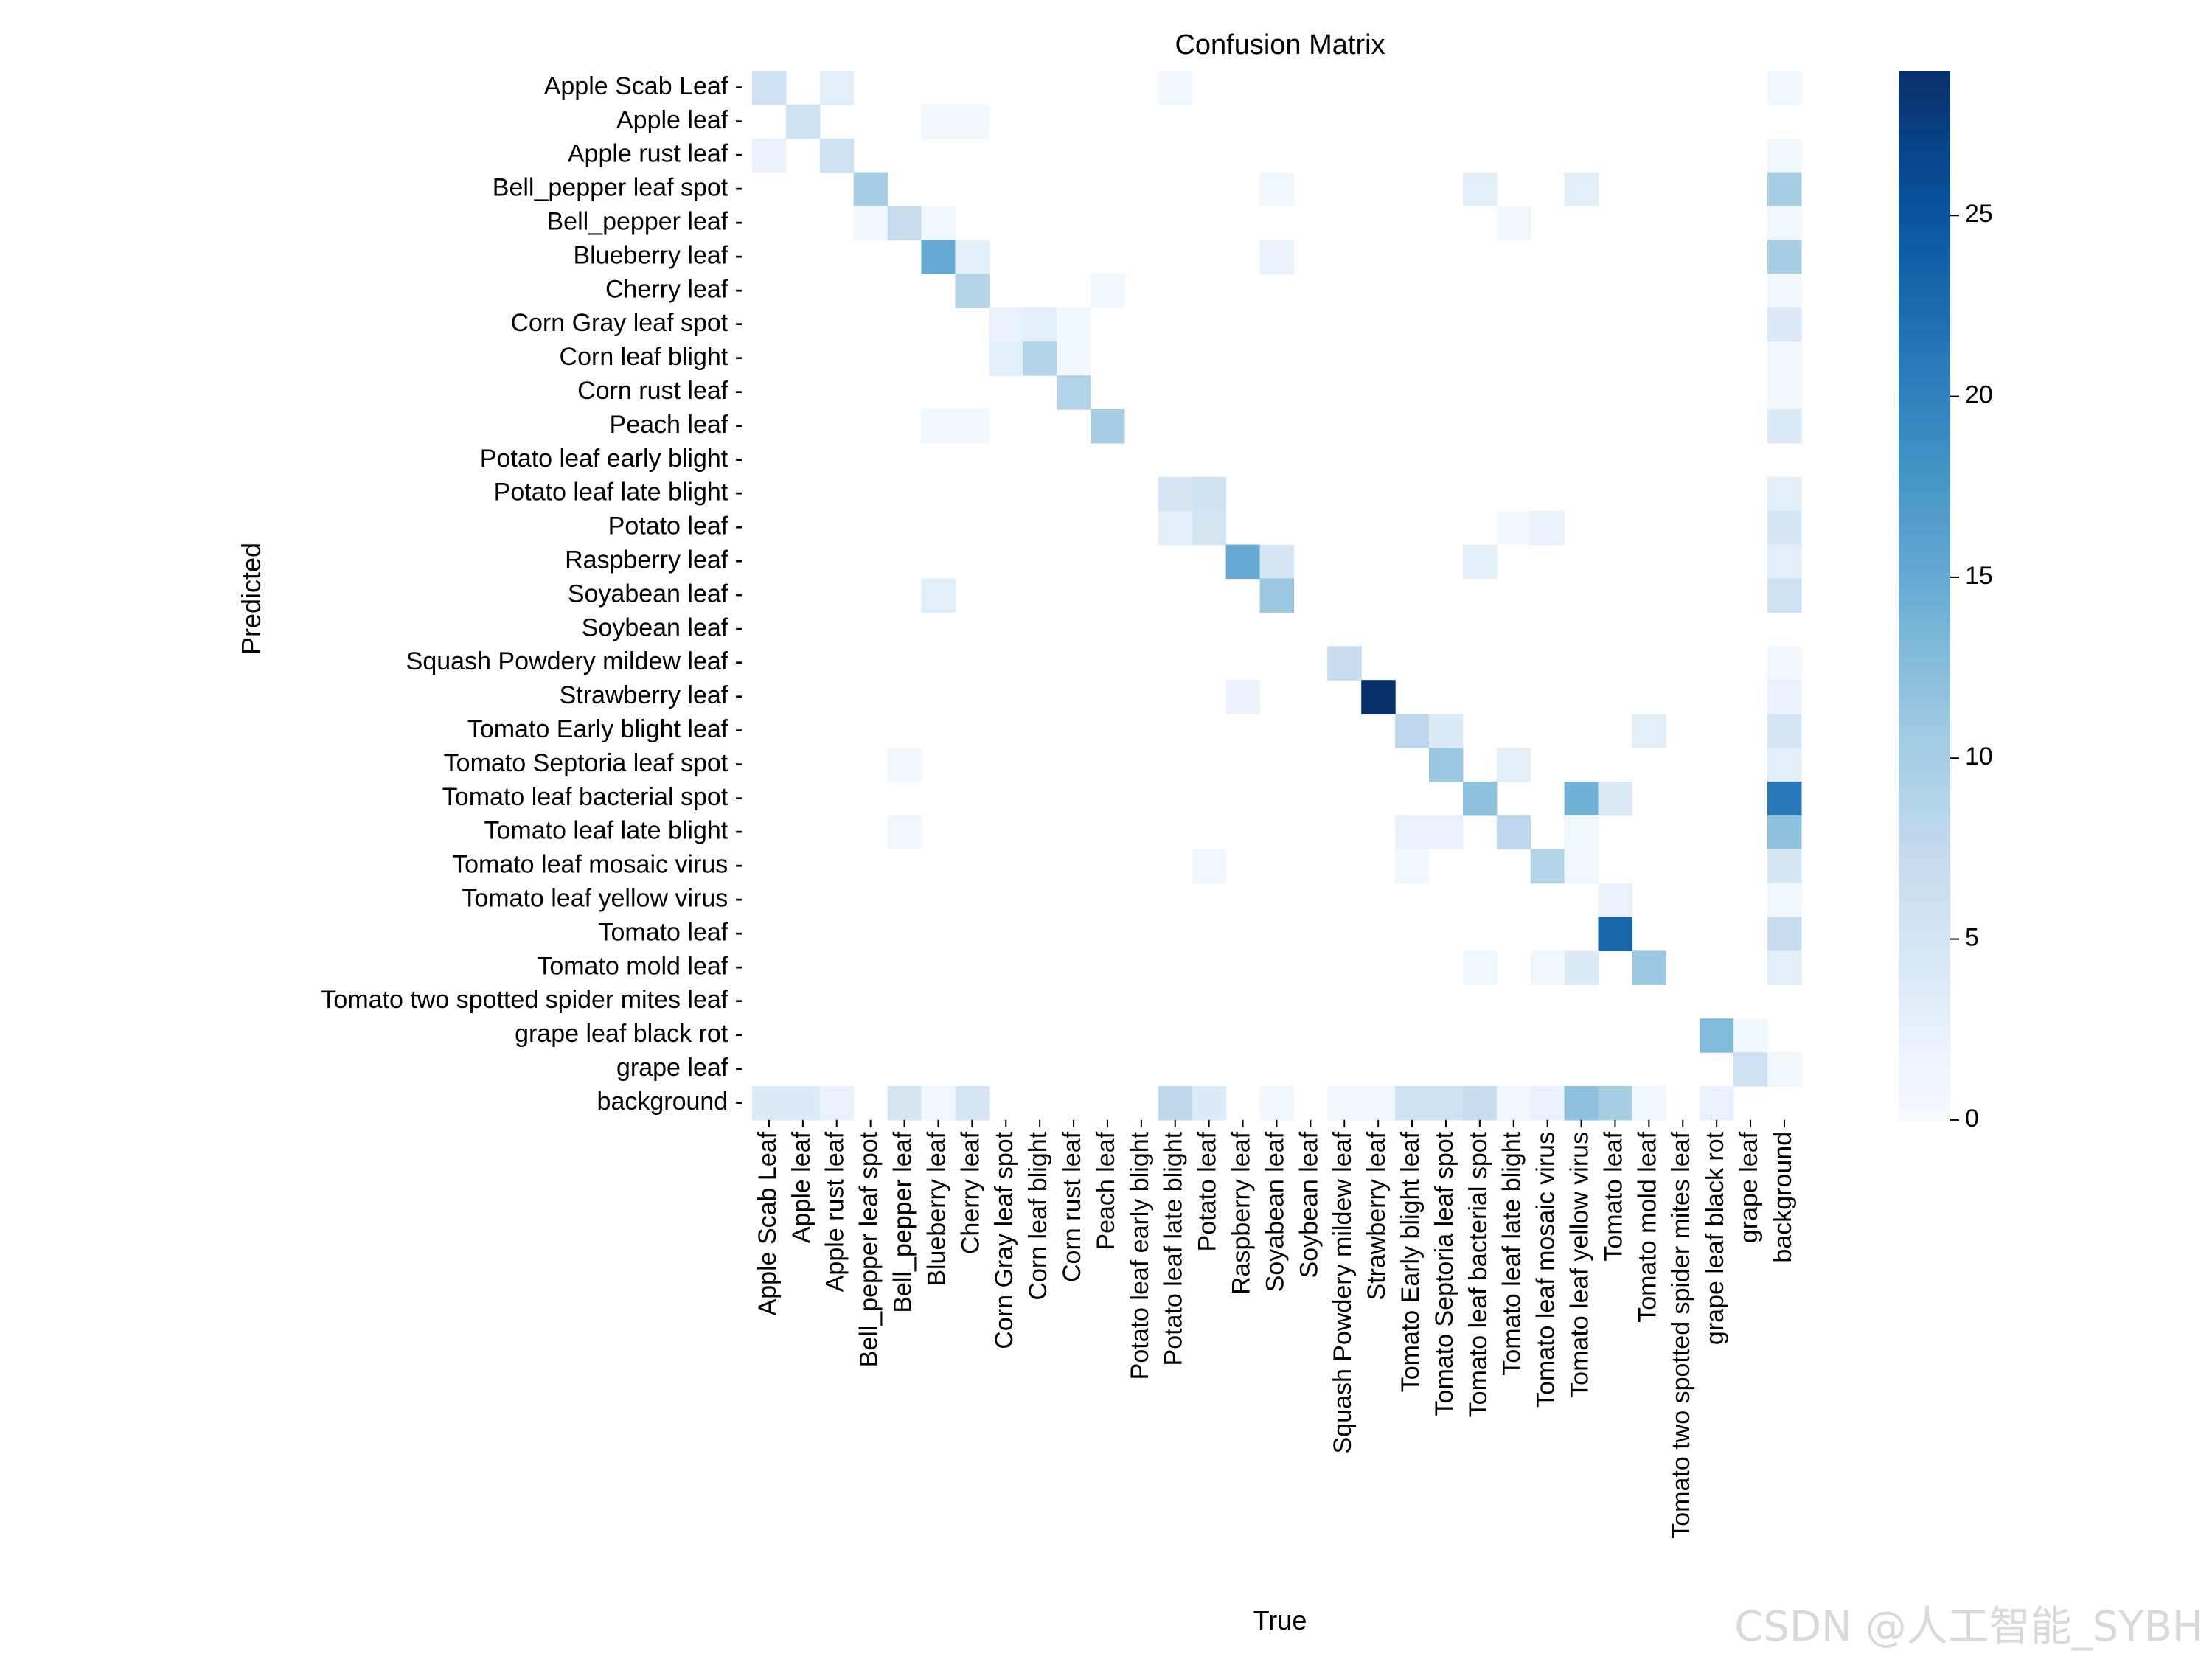 This screenshot has width=2212, height=1659. I want to click on y-tick-label: Squash Powdery mildew leaf -, so click(574, 661).